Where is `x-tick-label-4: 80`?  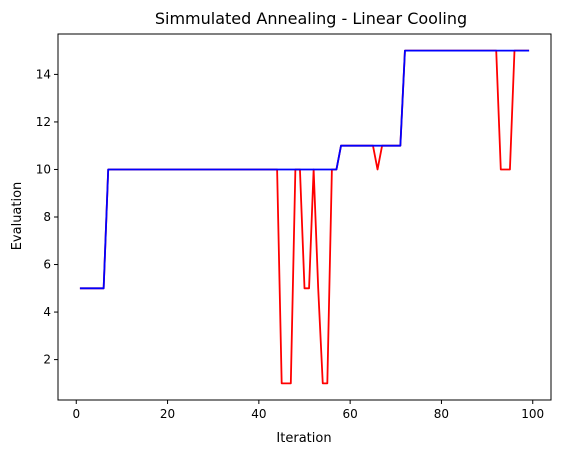
x-tick-label-4: 80 is located at coordinates (441, 414).